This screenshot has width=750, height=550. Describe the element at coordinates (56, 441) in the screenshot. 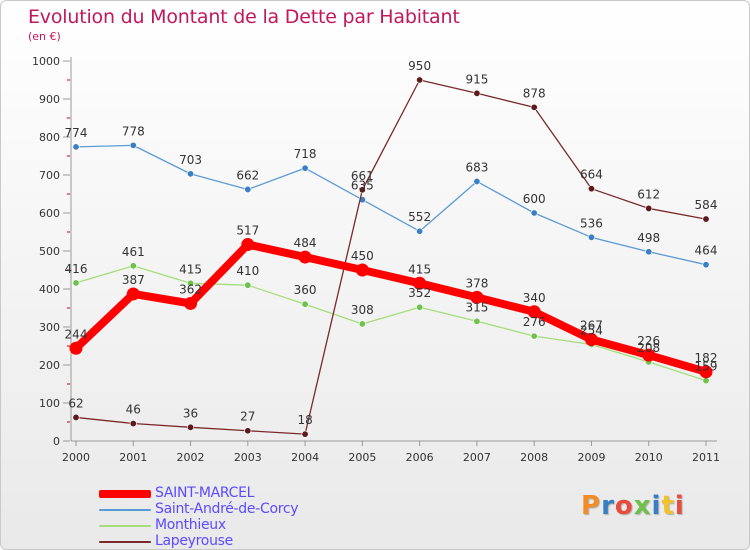

I see `y-tick-label: 0` at that location.